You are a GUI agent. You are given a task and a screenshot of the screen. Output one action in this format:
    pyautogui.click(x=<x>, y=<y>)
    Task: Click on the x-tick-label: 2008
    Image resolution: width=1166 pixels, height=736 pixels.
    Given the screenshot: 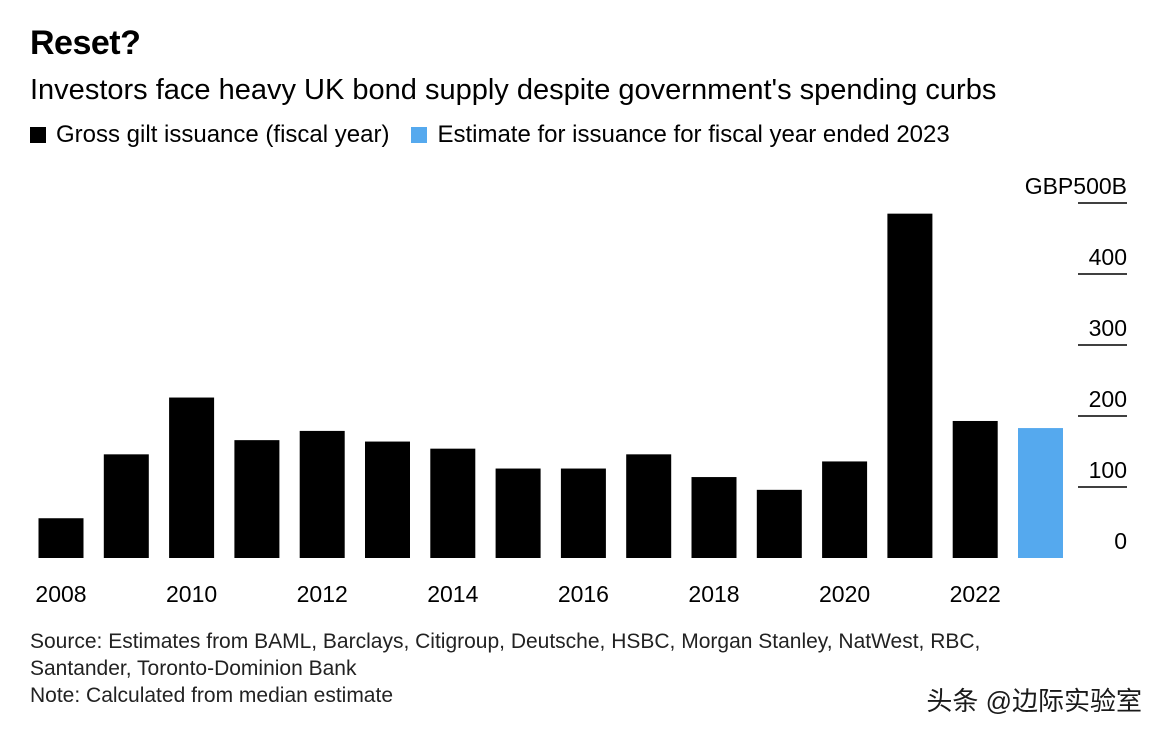 What is the action you would take?
    pyautogui.click(x=60, y=594)
    